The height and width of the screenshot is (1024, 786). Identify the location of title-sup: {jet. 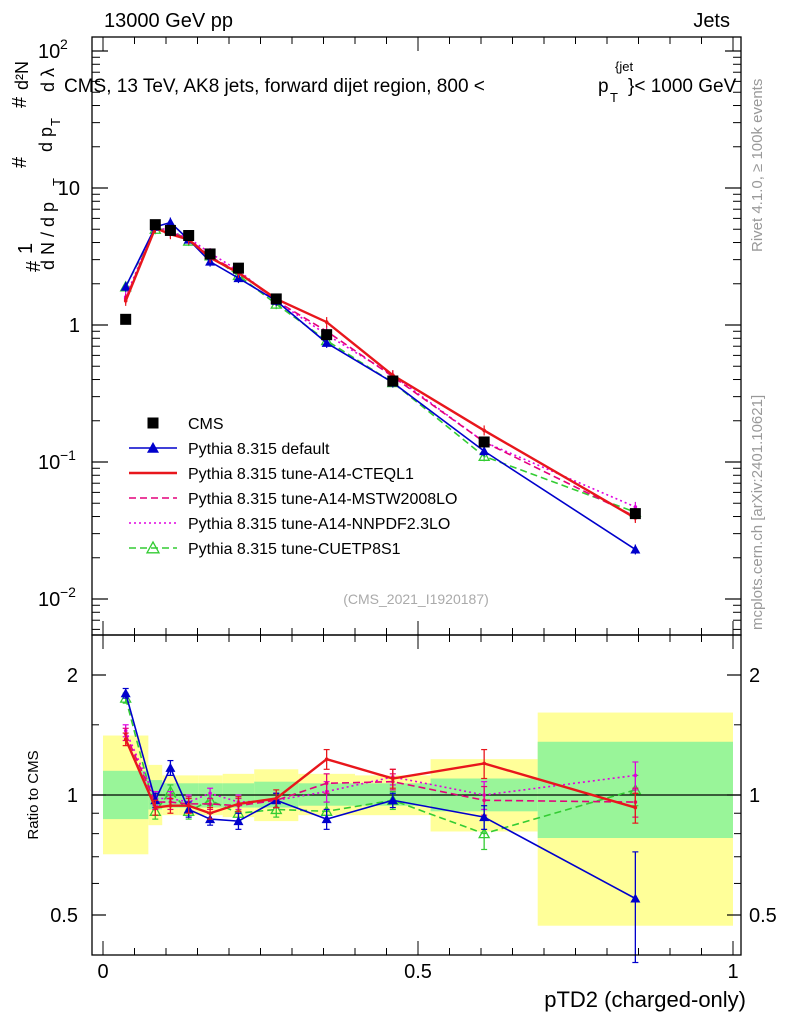
(624, 66).